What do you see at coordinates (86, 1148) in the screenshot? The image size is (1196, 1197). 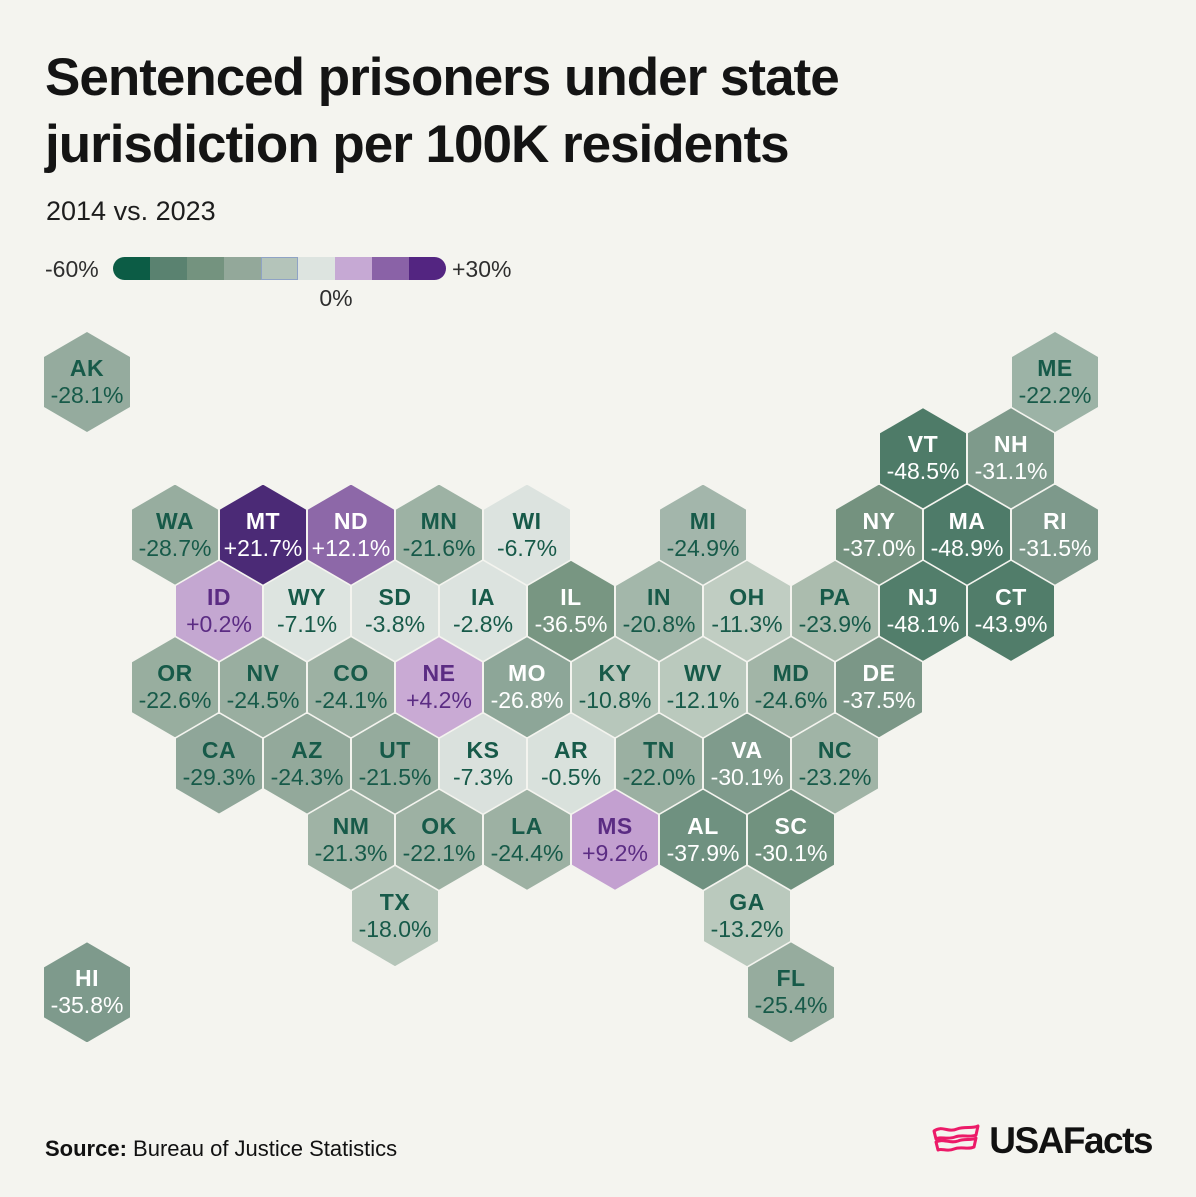 I see `source-label: Source:` at bounding box center [86, 1148].